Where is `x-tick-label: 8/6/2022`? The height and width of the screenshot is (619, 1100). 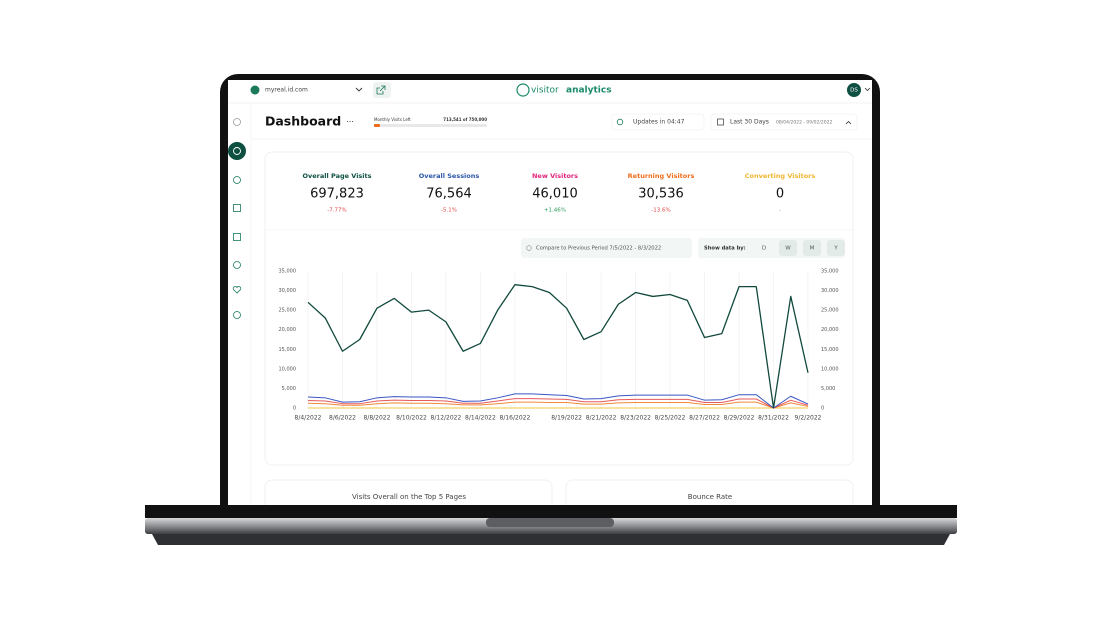 x-tick-label: 8/6/2022 is located at coordinates (342, 418).